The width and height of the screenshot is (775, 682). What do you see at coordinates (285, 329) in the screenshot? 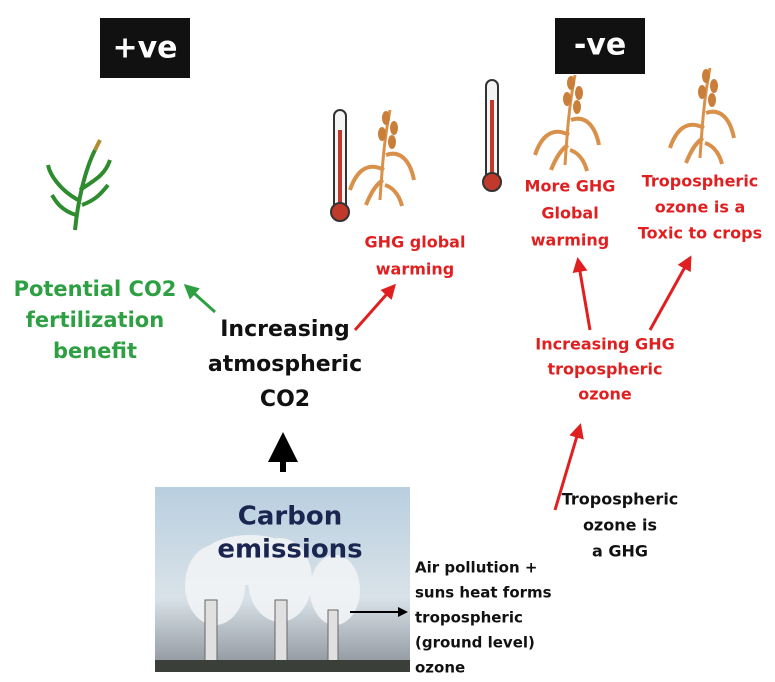
I see `node-label: Increasing` at bounding box center [285, 329].